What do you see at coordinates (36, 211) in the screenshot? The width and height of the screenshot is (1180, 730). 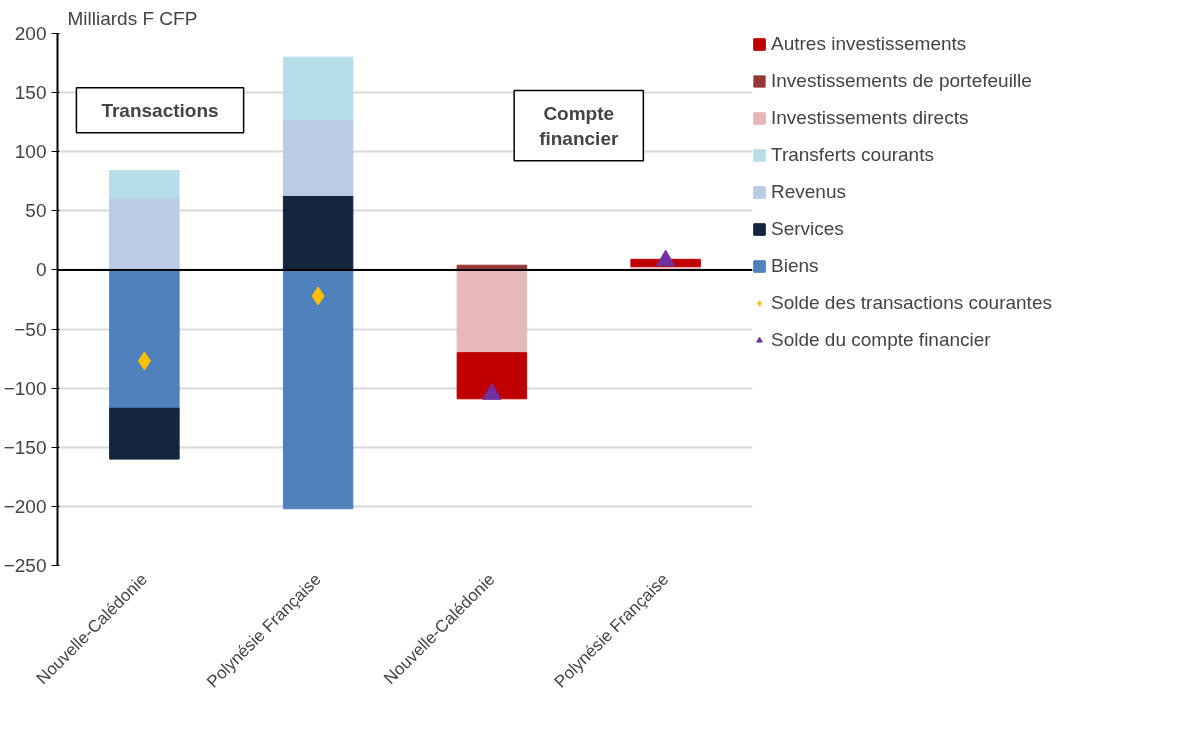 I see `y-tick-label: 50` at bounding box center [36, 211].